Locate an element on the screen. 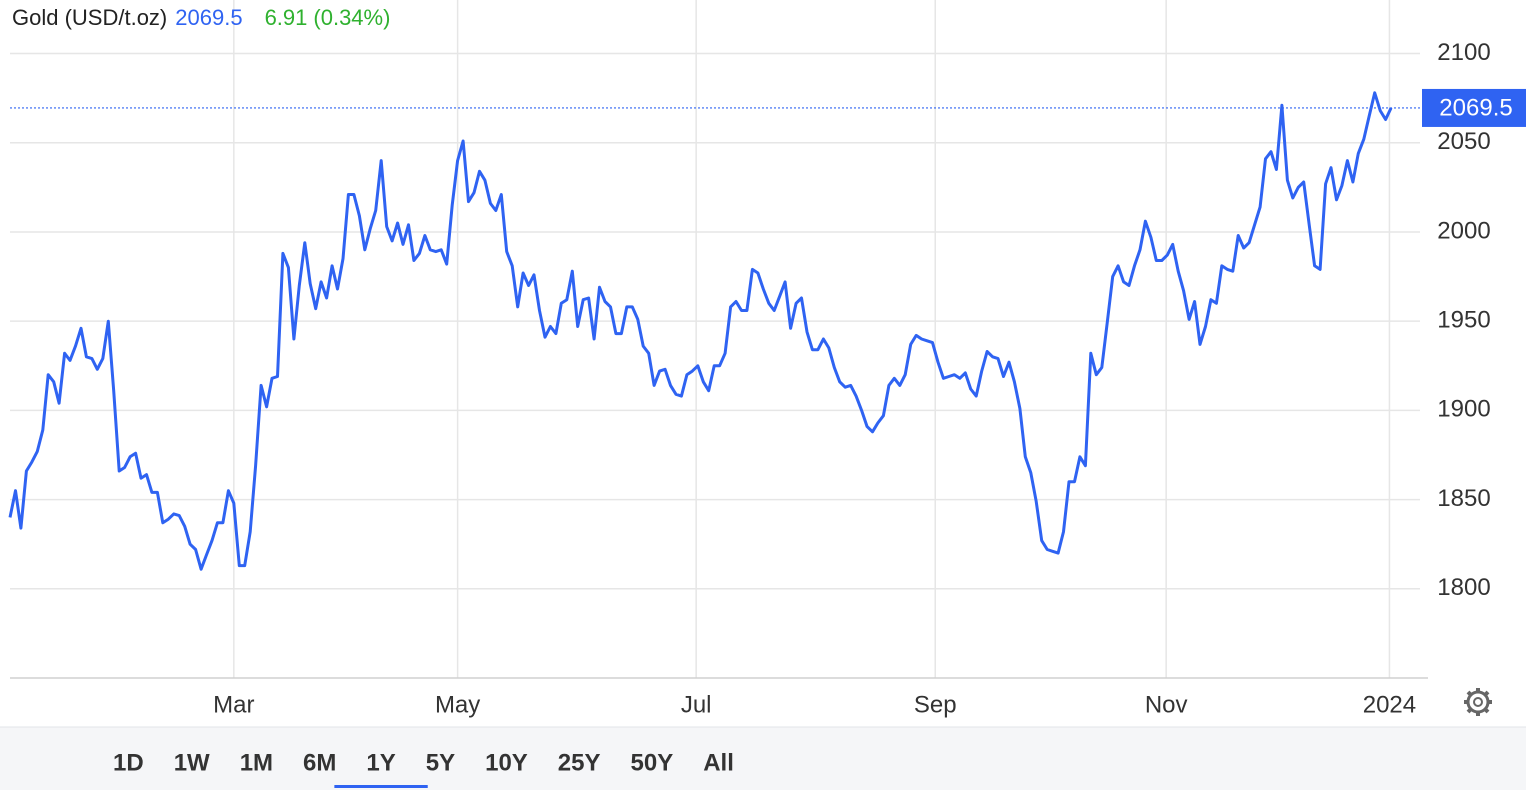 The width and height of the screenshot is (1526, 790). change: 6.91 is located at coordinates (286, 17).